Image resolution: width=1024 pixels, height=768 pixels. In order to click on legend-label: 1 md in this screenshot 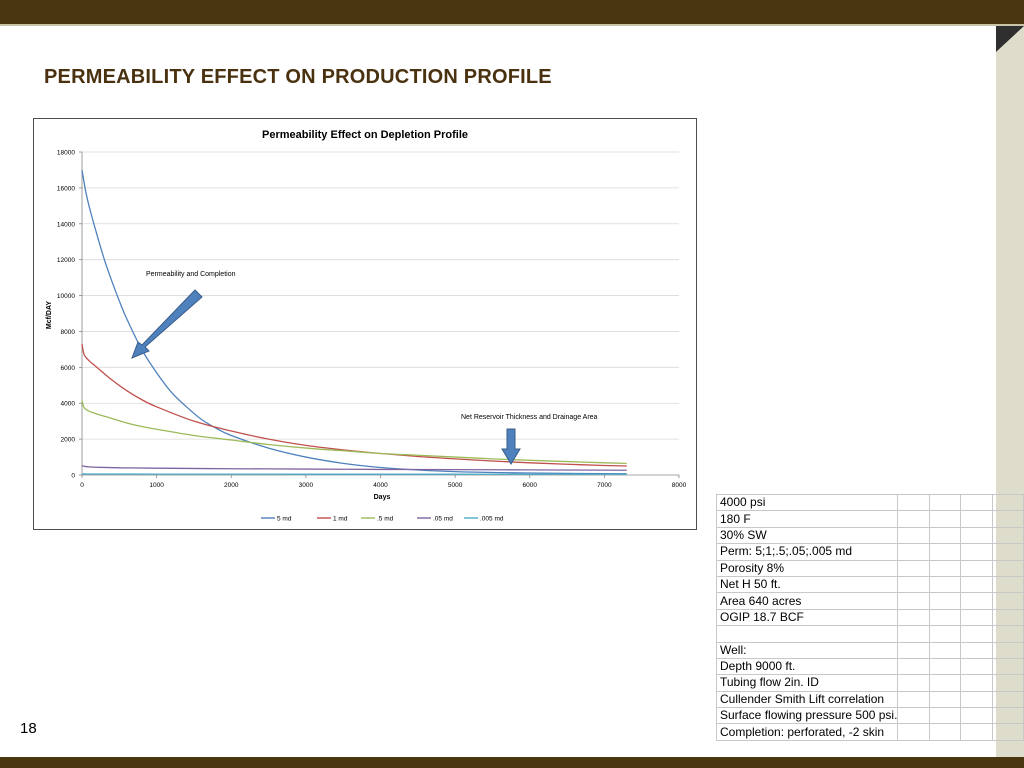, I will do `click(340, 518)`.